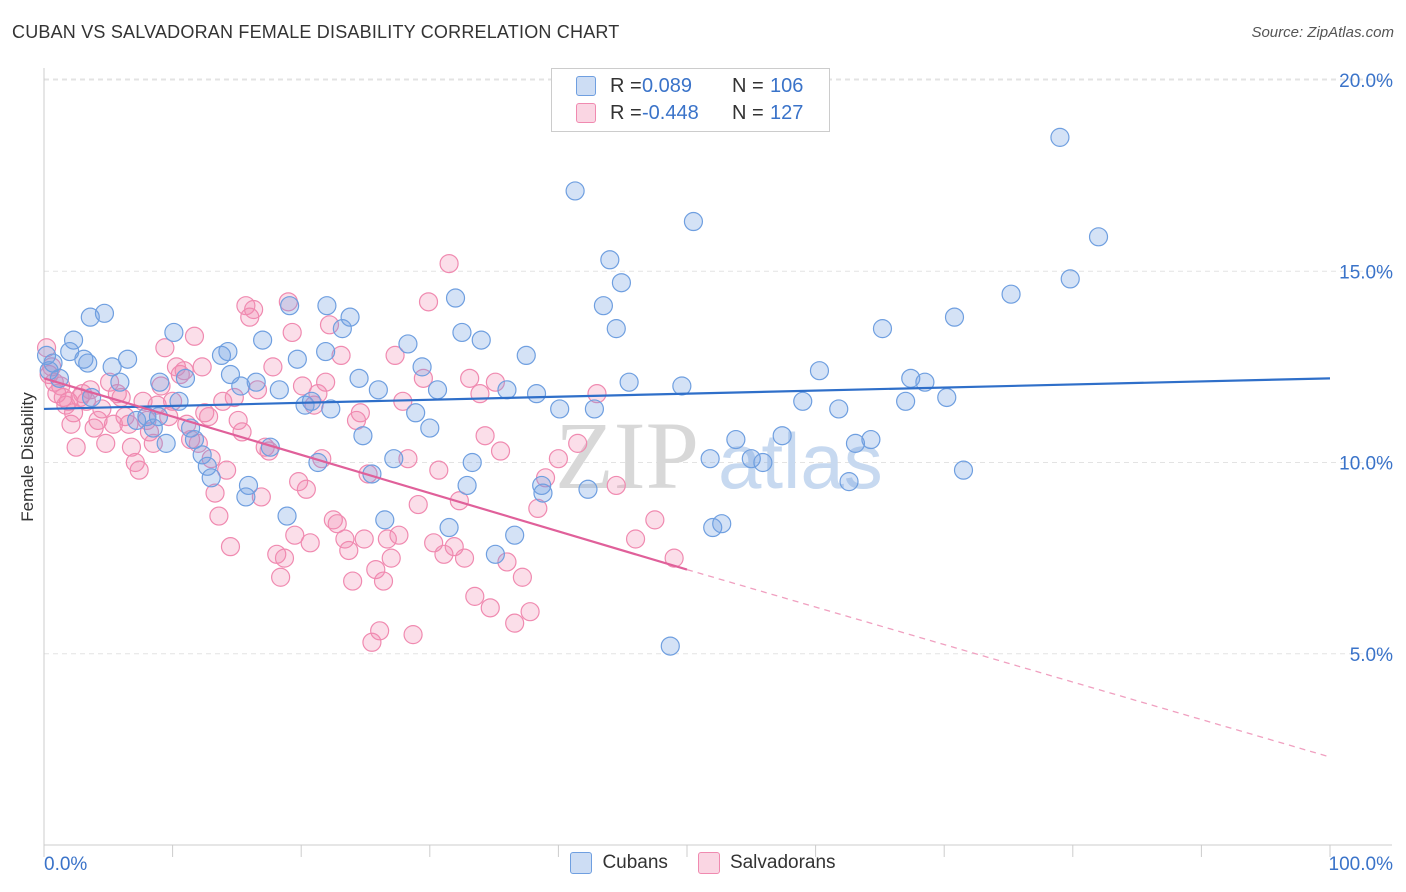 This screenshot has width=1406, height=892. What do you see at coordinates (1366, 272) in the screenshot?
I see `y-tick-label: 15.0%` at bounding box center [1366, 272].